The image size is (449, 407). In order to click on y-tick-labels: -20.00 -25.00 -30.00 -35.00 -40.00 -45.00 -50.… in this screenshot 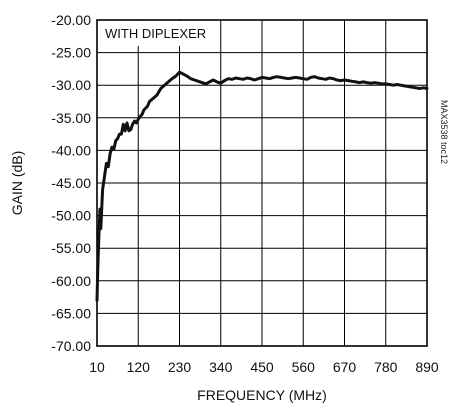, I will do `click(71, 183)`.